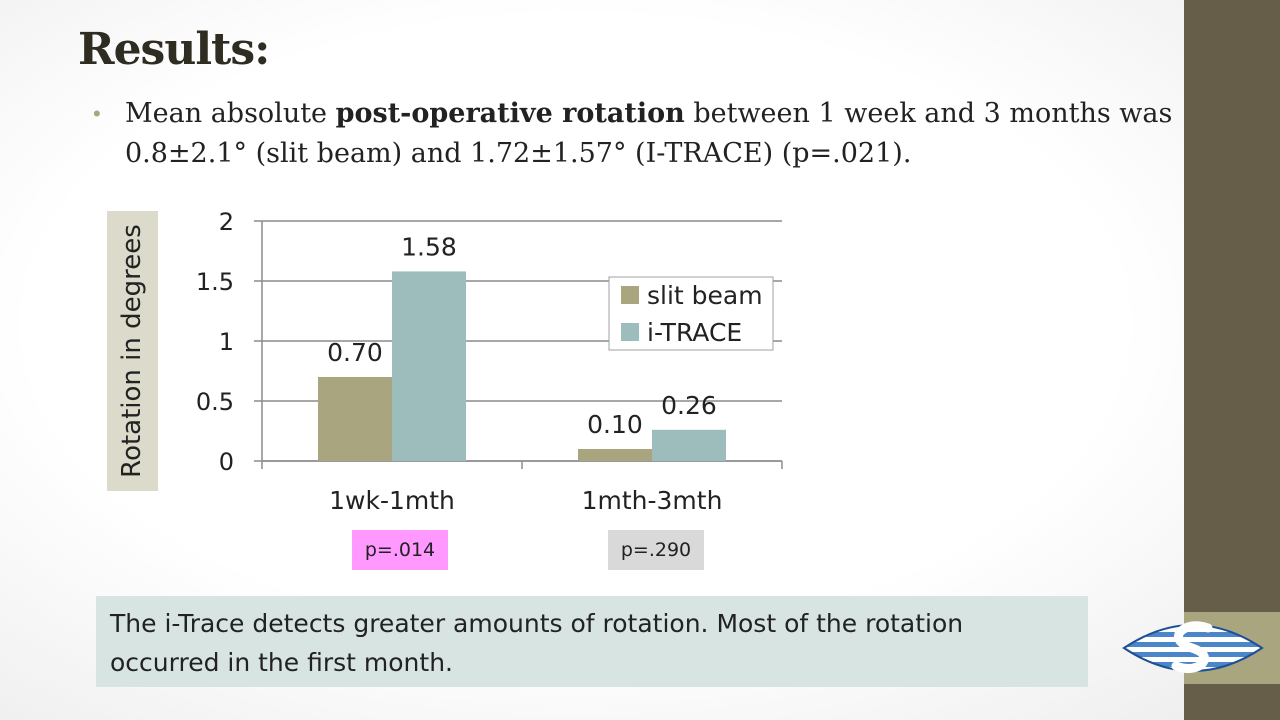 The image size is (1280, 720). Describe the element at coordinates (400, 550) in the screenshot. I see `p-value-1wk-1mth: p=.014` at that location.